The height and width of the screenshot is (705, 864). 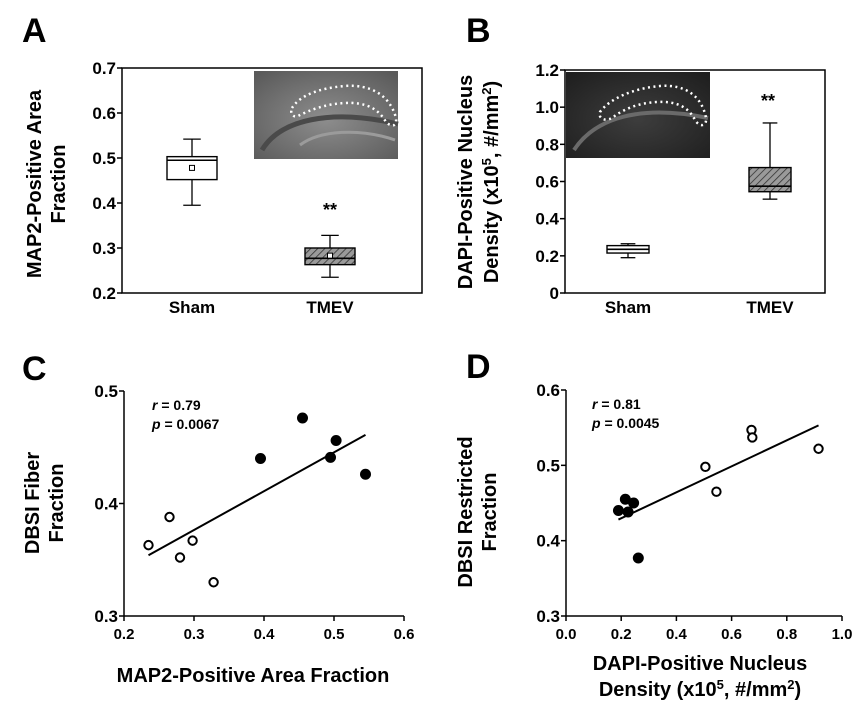 What do you see at coordinates (466, 182) in the screenshot?
I see `y-axis-title-line1: DAPI-Positive Nucleus` at bounding box center [466, 182].